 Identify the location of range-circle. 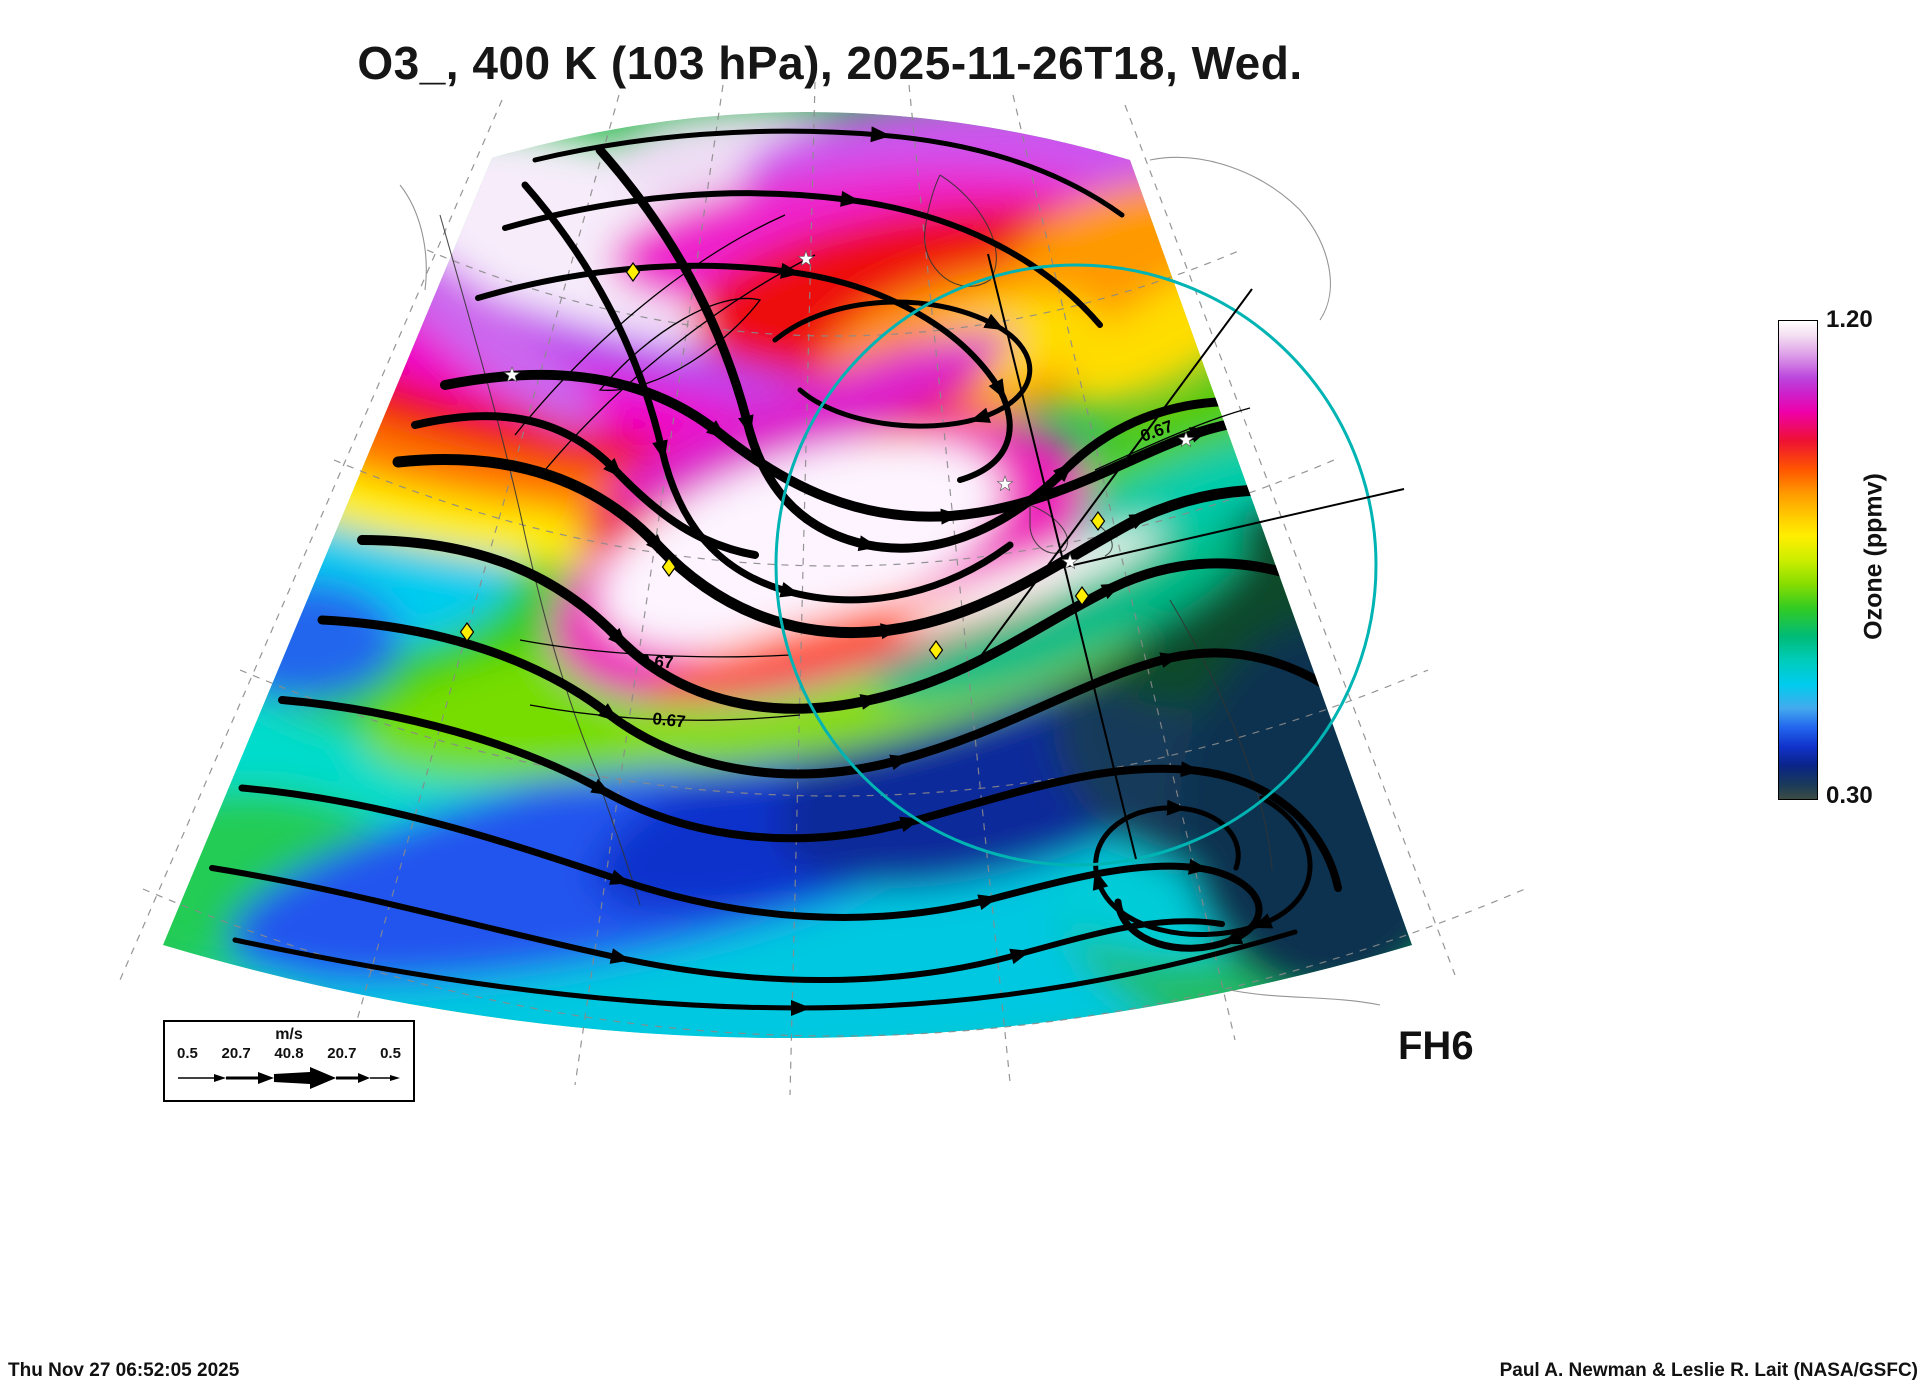
(1076, 565).